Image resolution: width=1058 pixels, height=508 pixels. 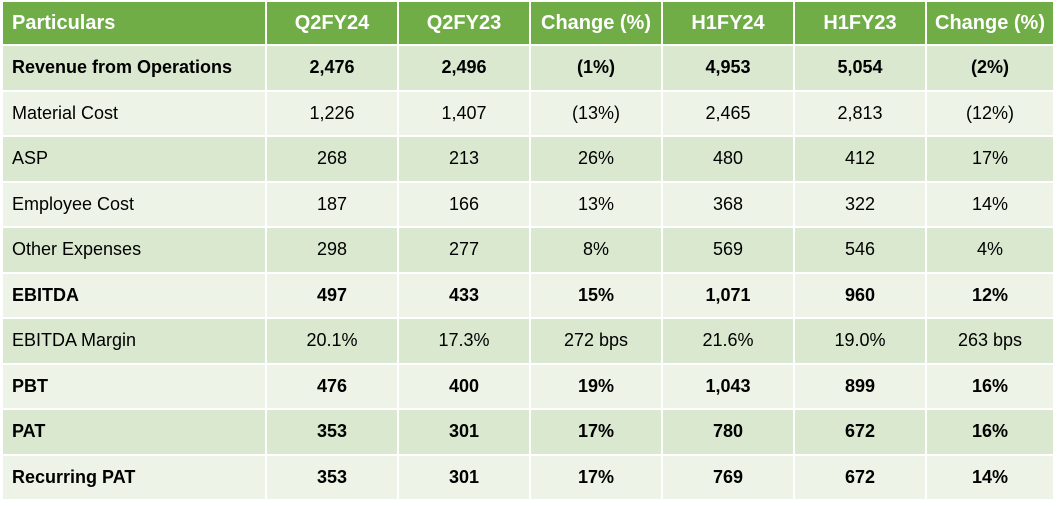 What do you see at coordinates (464, 386) in the screenshot?
I see `table-cell: 400` at bounding box center [464, 386].